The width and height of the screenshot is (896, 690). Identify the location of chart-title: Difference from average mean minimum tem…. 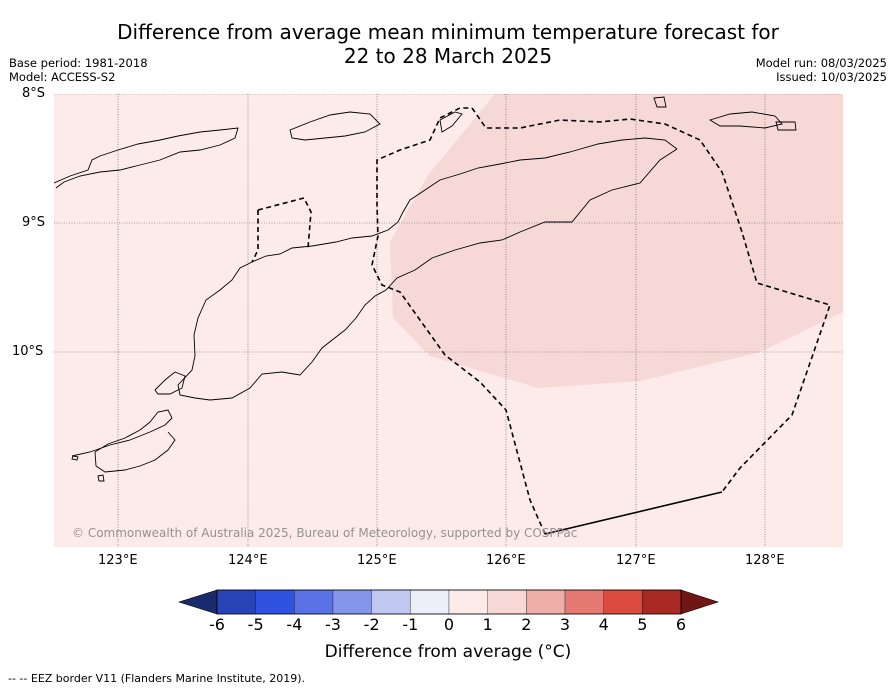
(448, 44).